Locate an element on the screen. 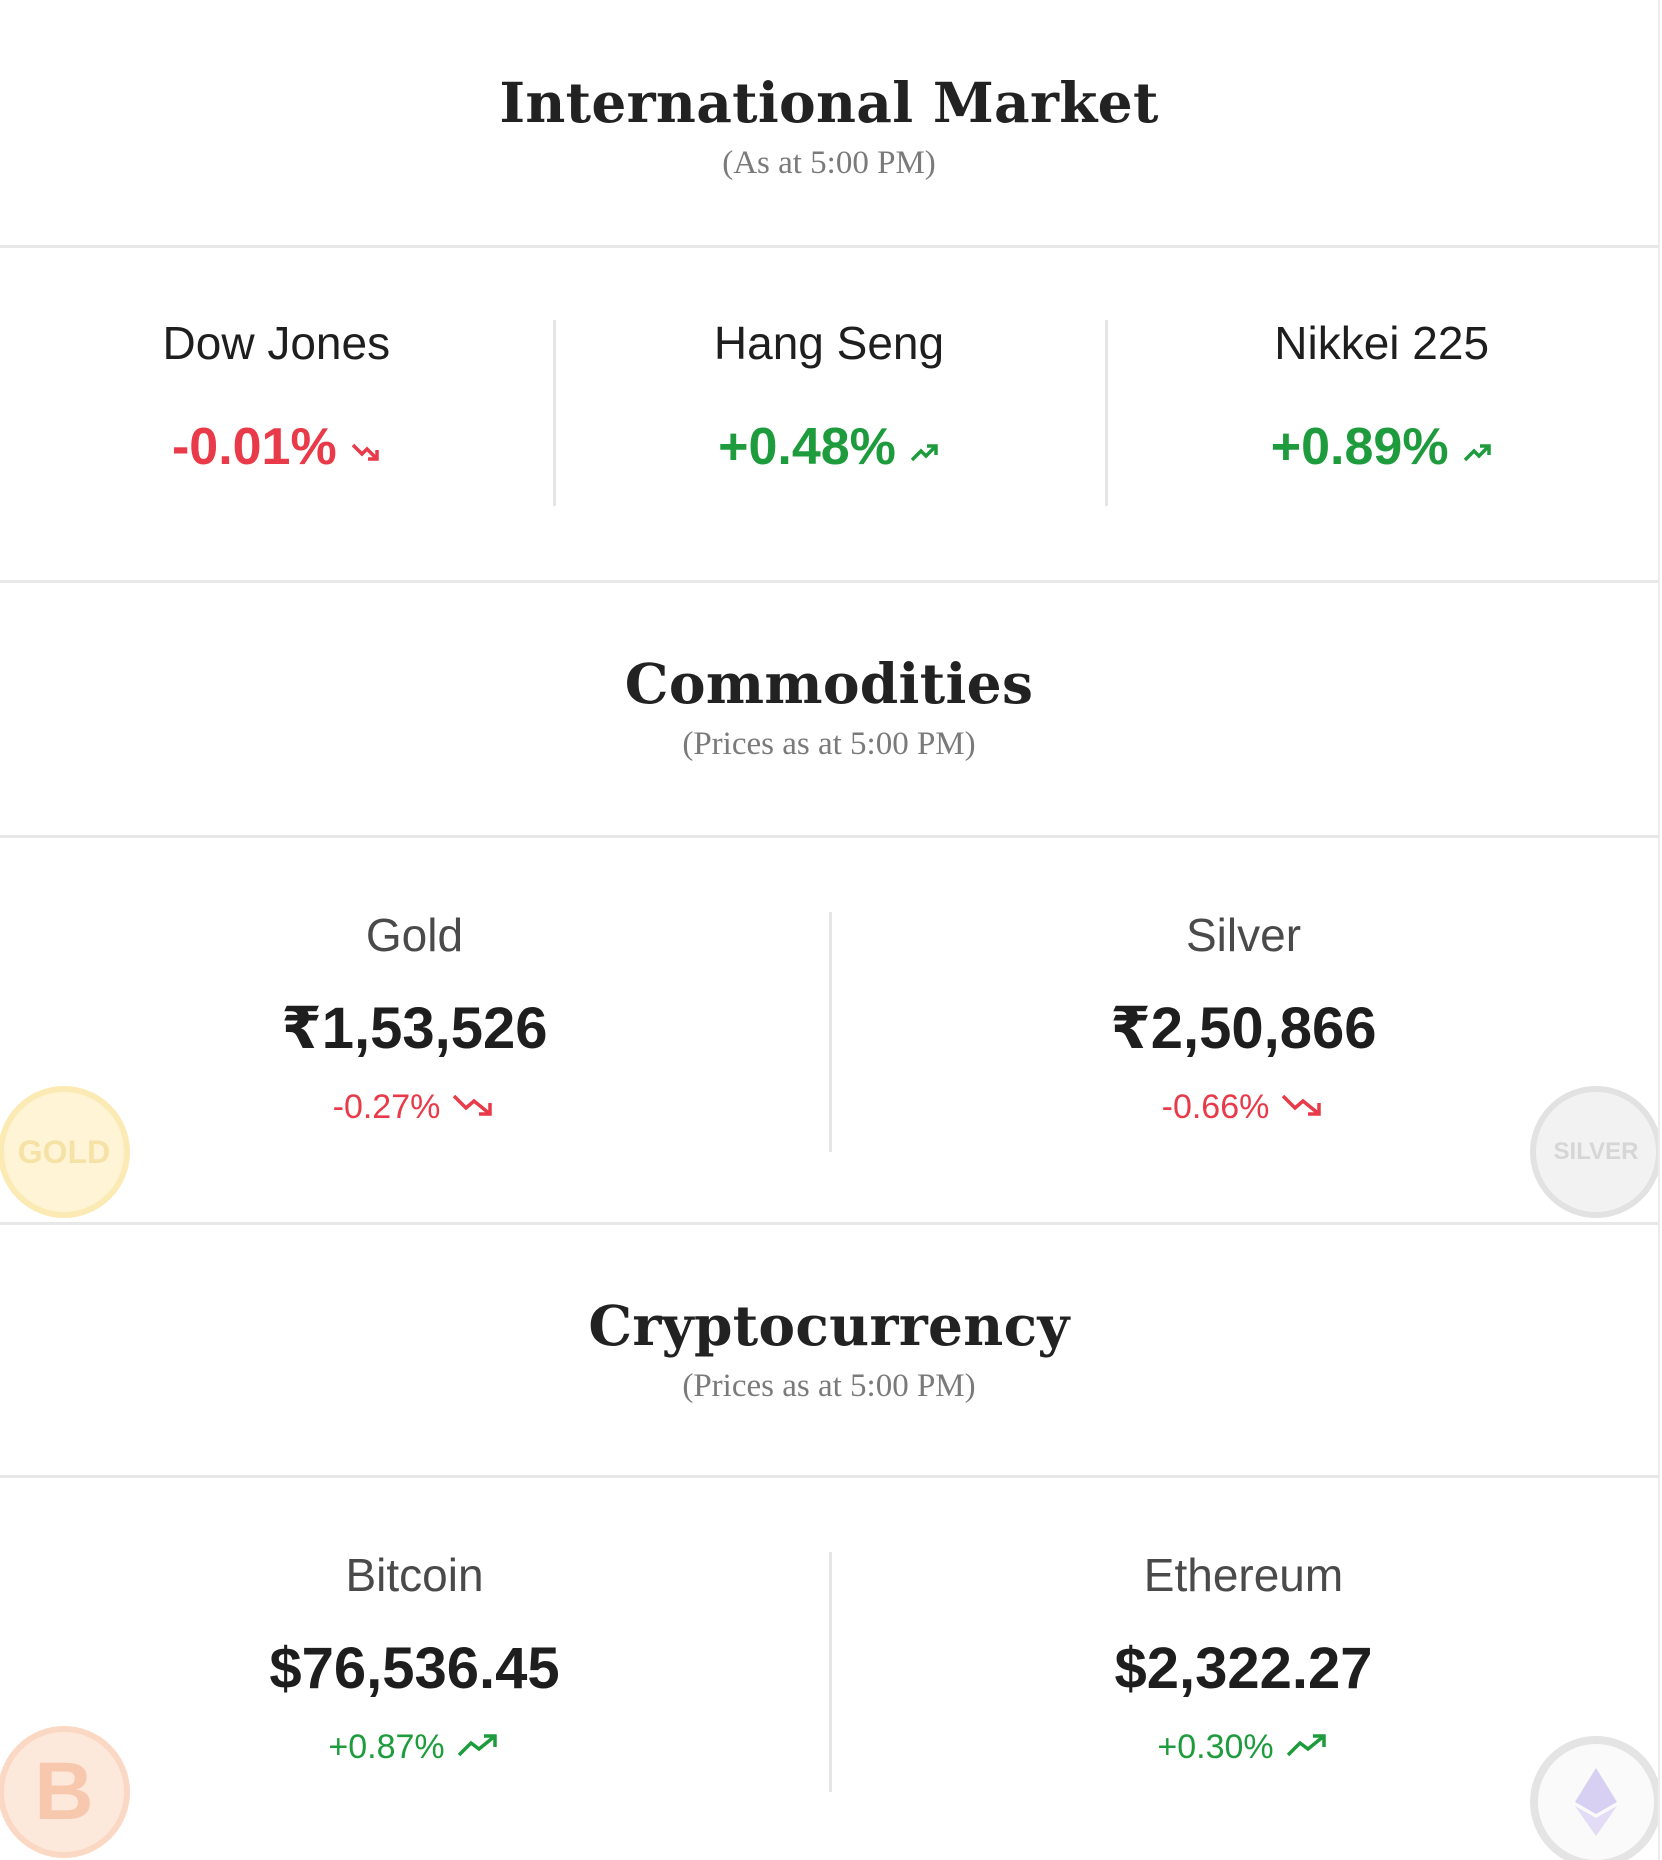 This screenshot has width=1662, height=1860. gold-coin-icon: GOLD is located at coordinates (65, 1152).